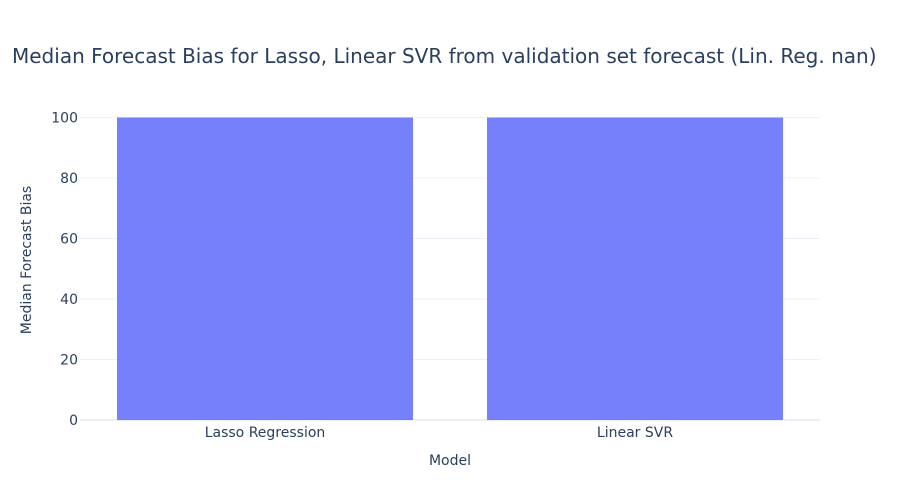 This screenshot has width=900, height=504. Describe the element at coordinates (69, 300) in the screenshot. I see `y-tick-label: 40` at that location.